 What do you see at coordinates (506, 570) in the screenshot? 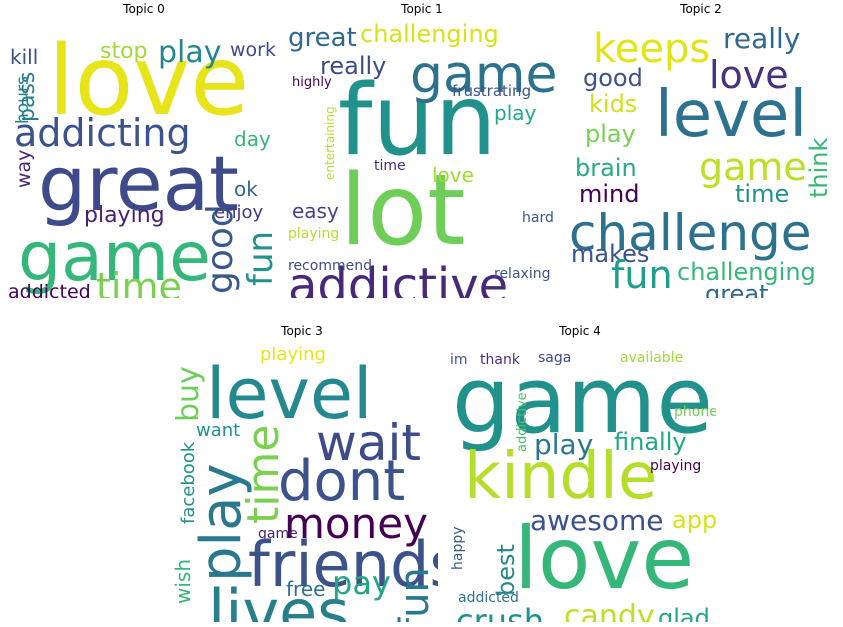
I see `cloud-word: best` at bounding box center [506, 570].